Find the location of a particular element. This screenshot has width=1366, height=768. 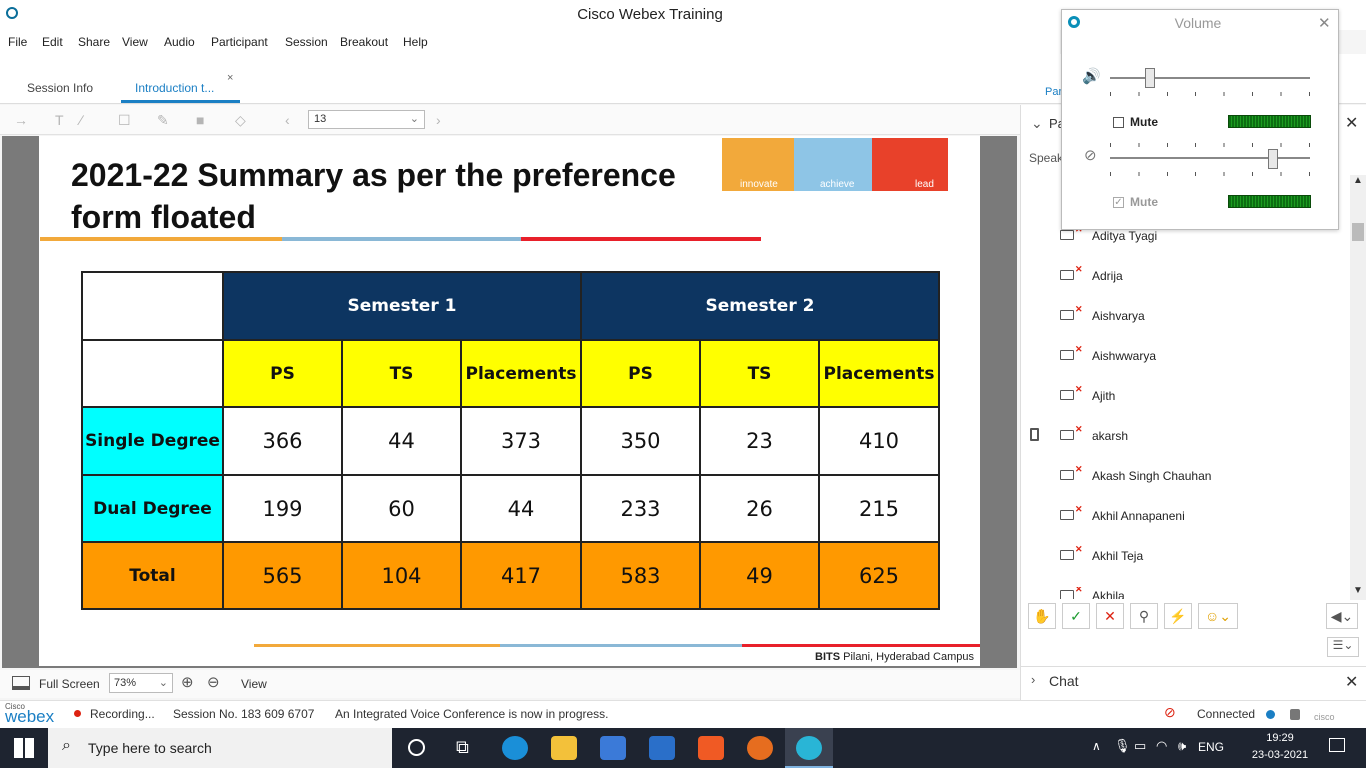

menu-view: View is located at coordinates (135, 42).